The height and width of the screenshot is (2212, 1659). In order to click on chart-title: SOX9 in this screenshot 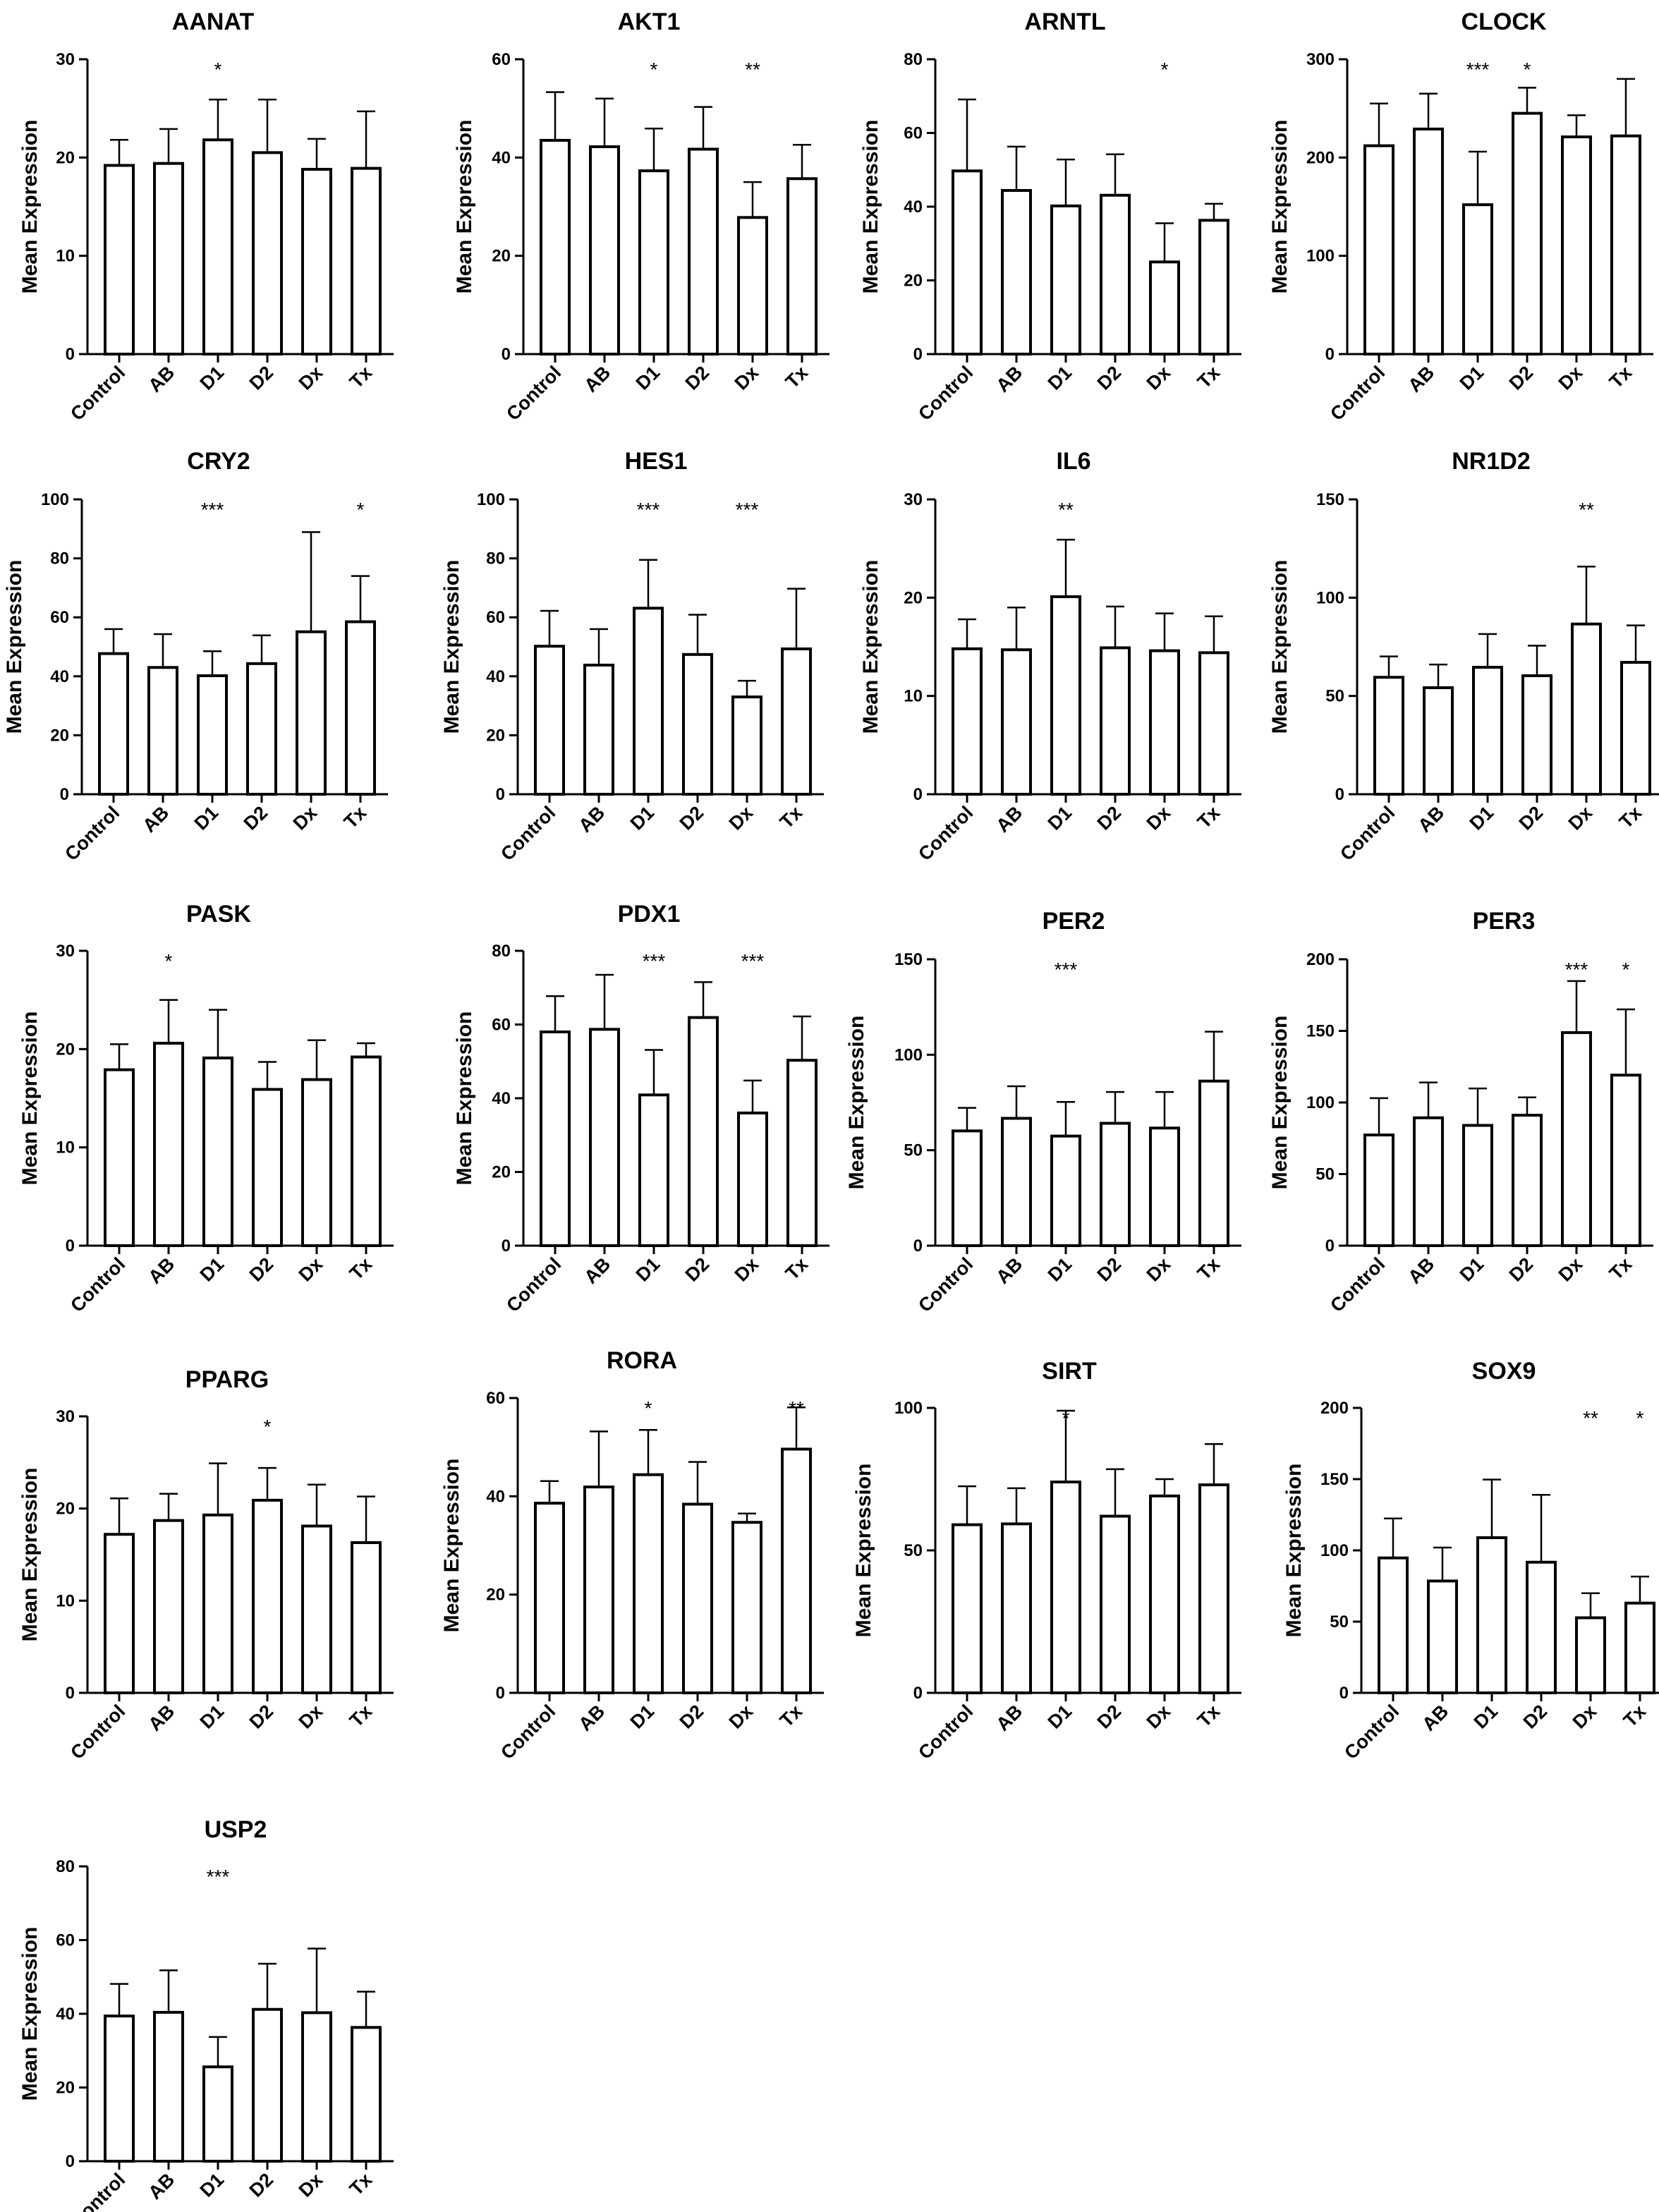, I will do `click(1504, 1371)`.